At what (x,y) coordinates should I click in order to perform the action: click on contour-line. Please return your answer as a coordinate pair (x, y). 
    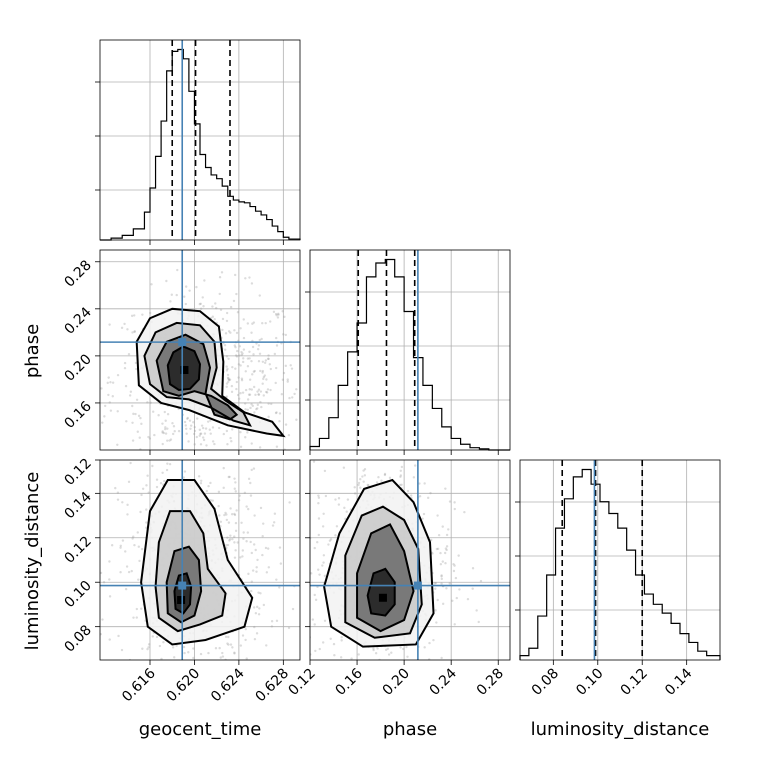
    Looking at the image, I should click on (197, 377).